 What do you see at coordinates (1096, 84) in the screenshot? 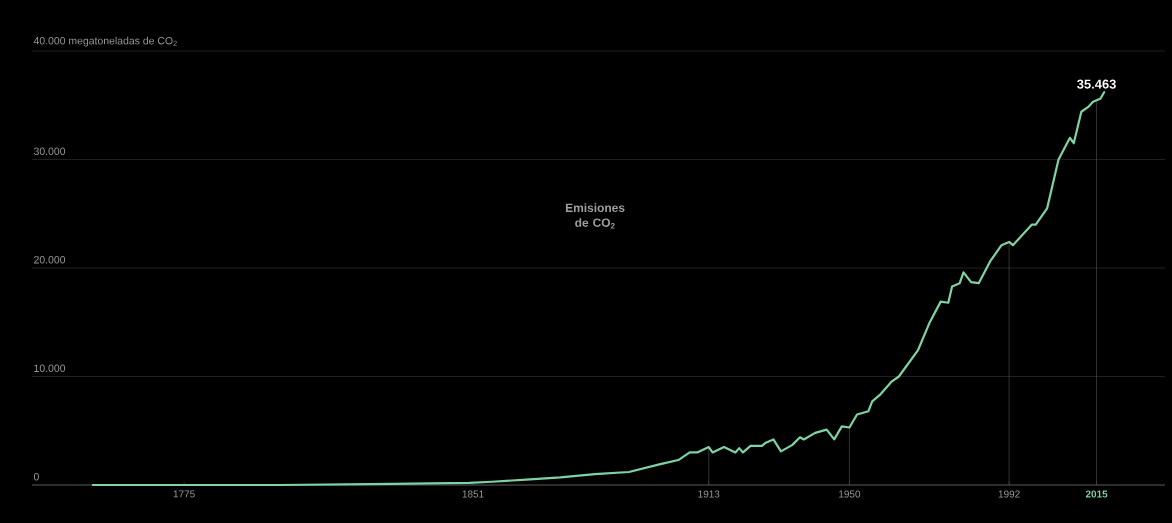
I see `annotation: 35.463` at bounding box center [1096, 84].